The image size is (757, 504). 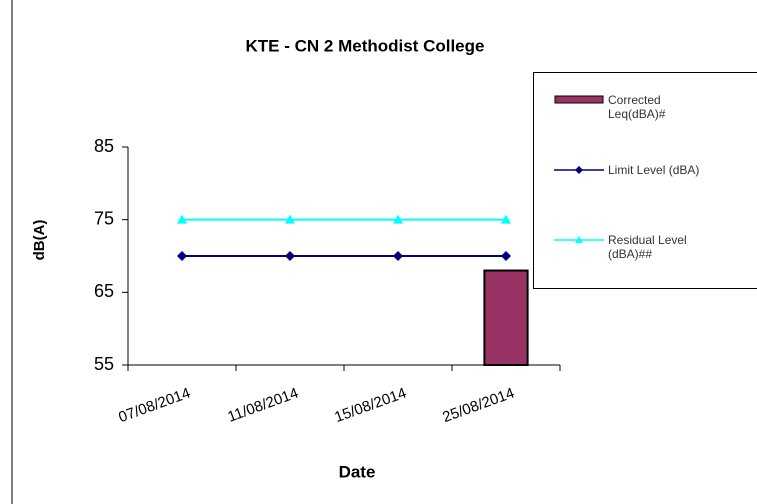 I want to click on legend-swatch-bar, so click(x=579, y=99).